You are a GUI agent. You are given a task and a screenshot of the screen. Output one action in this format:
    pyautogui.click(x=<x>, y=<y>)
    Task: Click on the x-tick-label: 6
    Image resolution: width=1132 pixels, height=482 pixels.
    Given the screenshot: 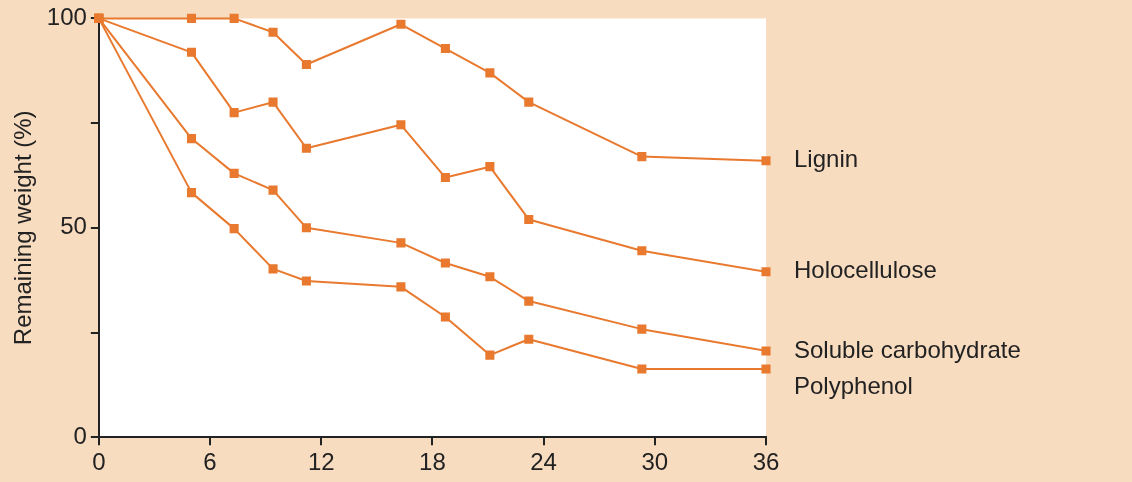 What is the action you would take?
    pyautogui.click(x=210, y=462)
    